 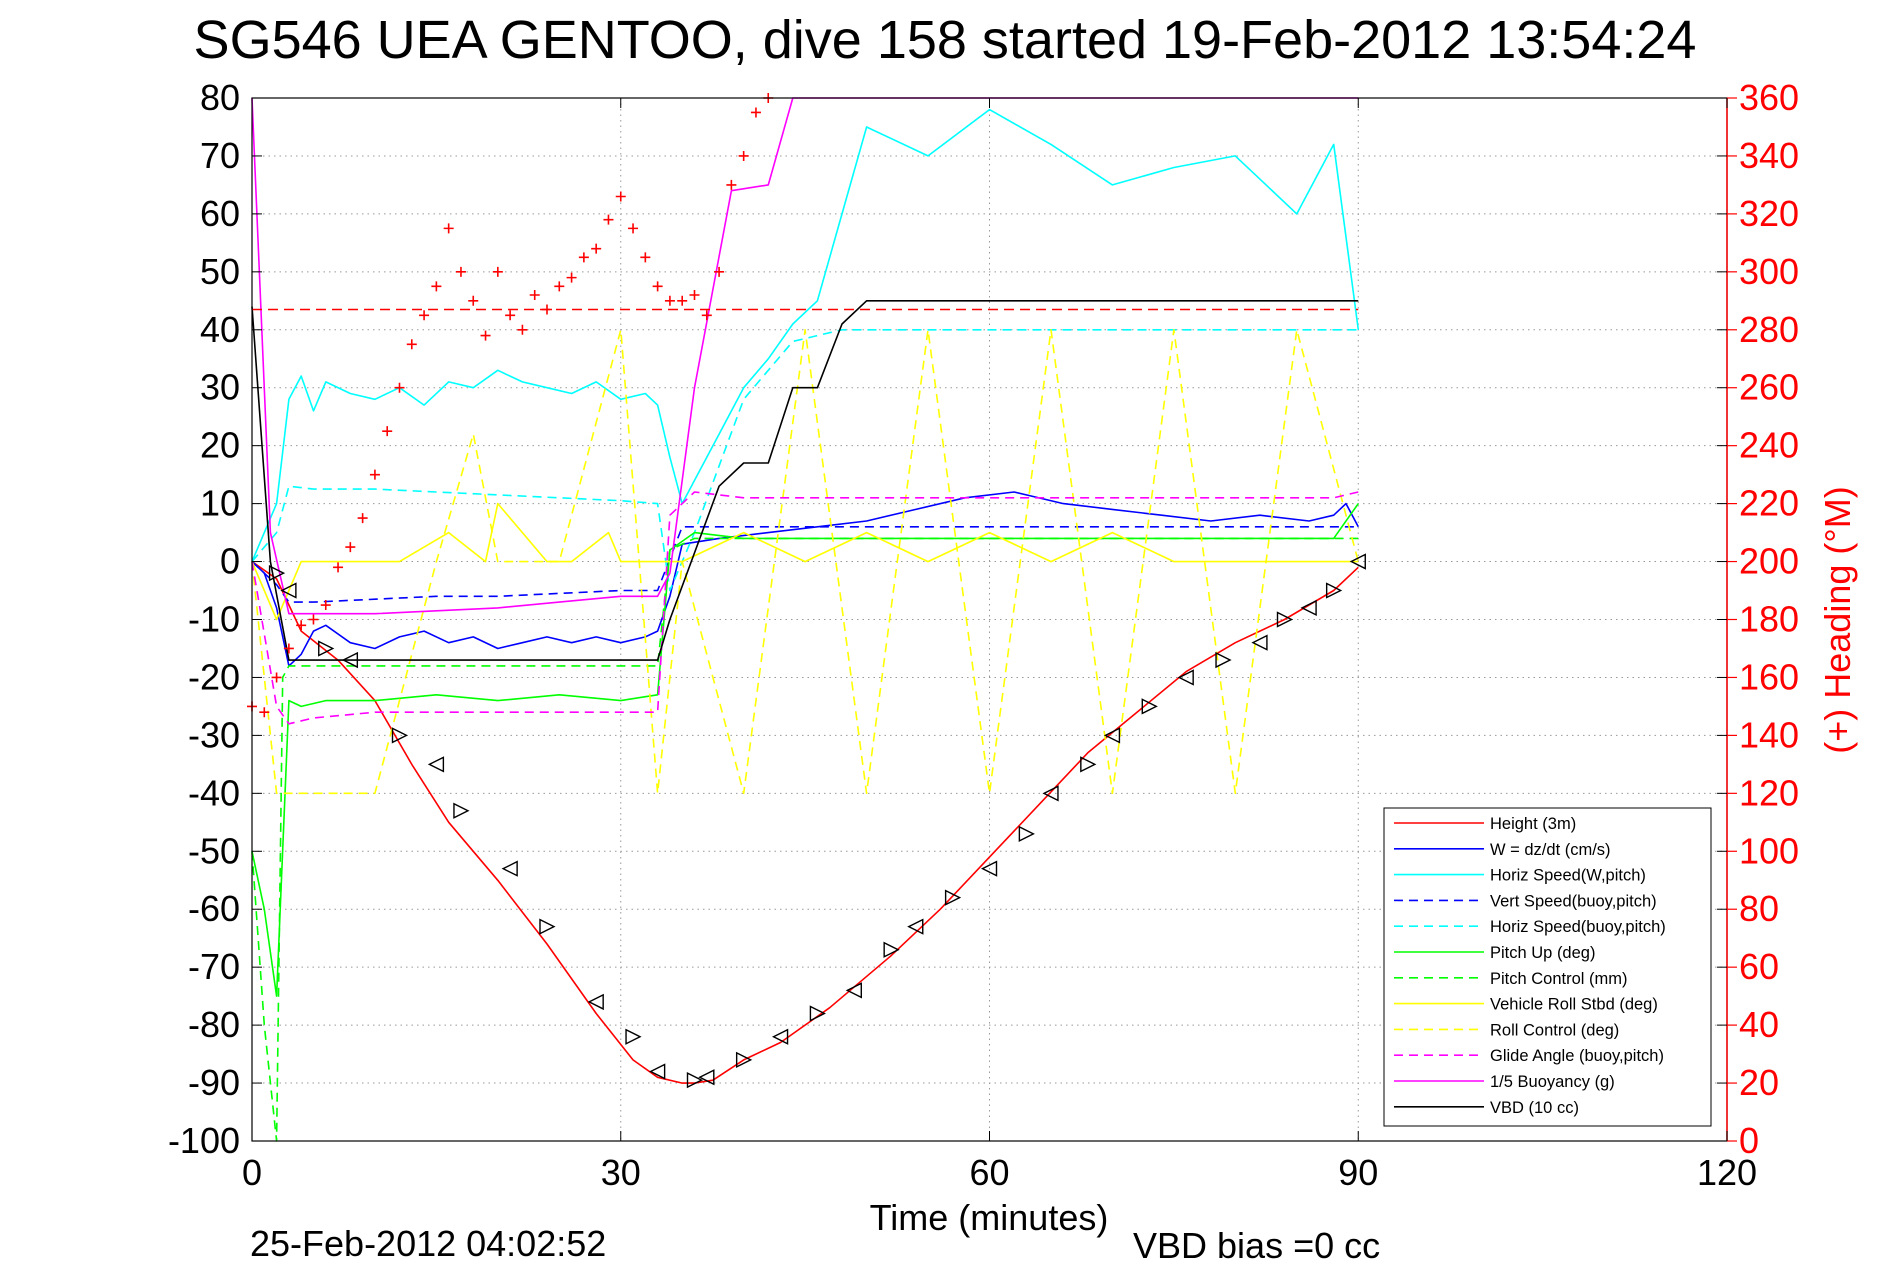 What do you see at coordinates (1759, 1024) in the screenshot?
I see `y2-tick-label: 40` at bounding box center [1759, 1024].